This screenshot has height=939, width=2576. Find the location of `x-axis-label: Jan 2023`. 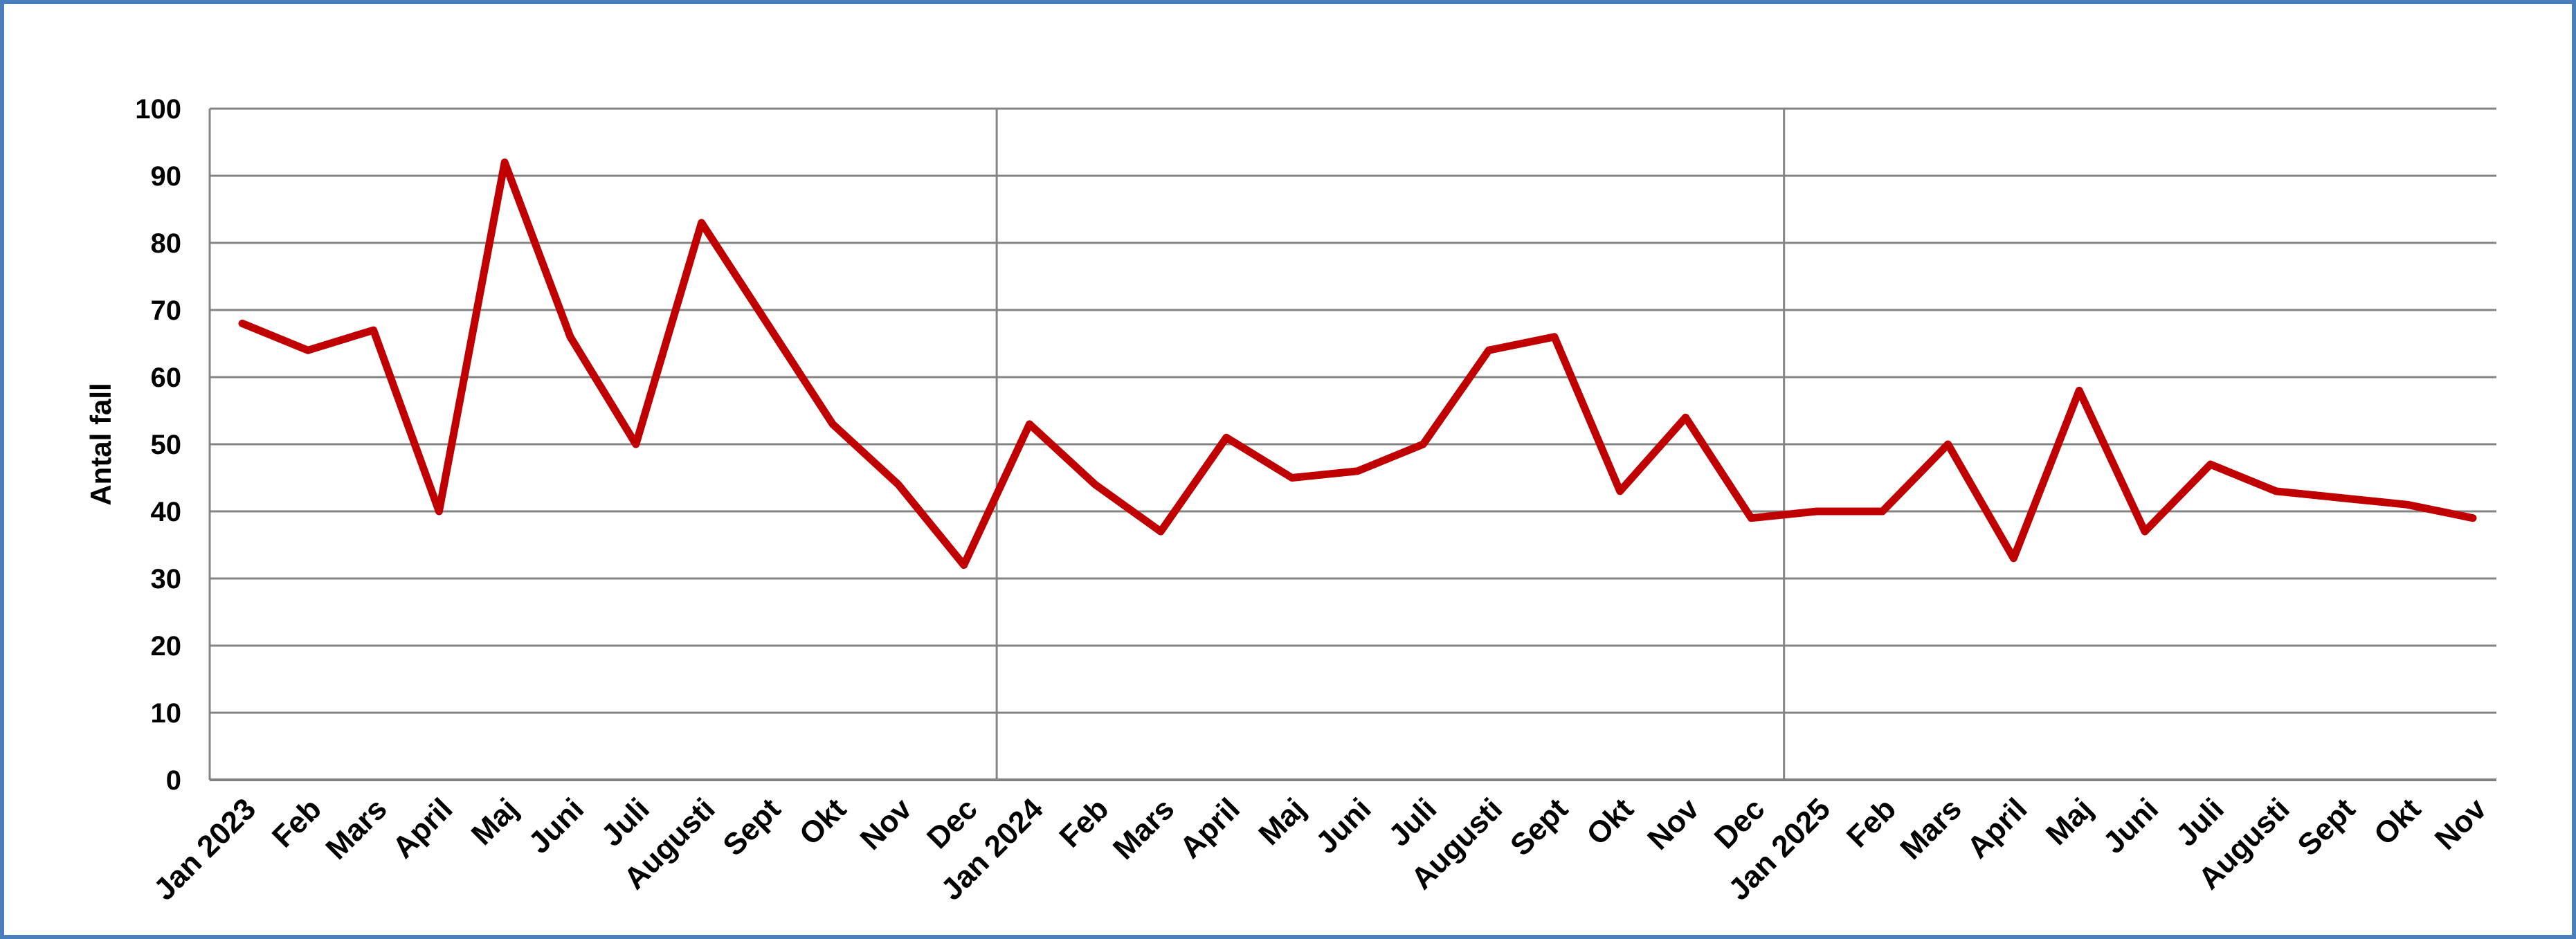

x-axis-label: Jan 2023 is located at coordinates (204, 849).